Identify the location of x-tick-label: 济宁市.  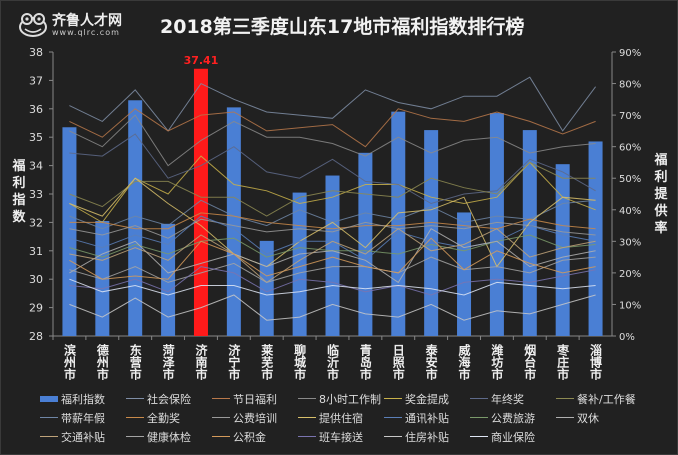
(234, 362).